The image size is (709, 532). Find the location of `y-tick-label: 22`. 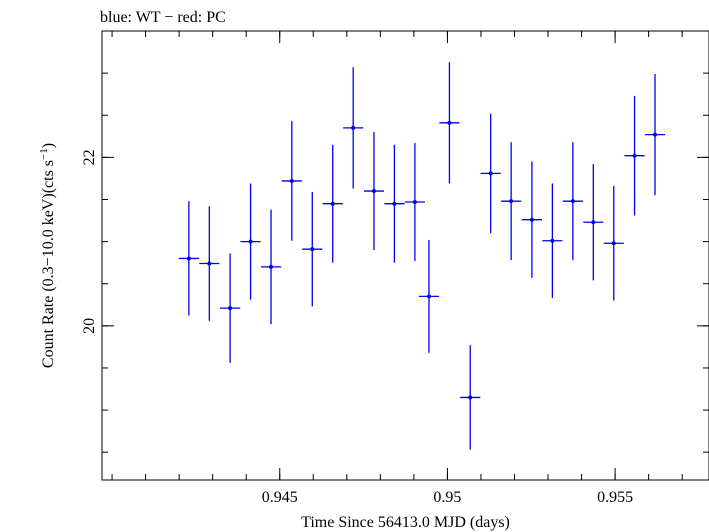

y-tick-label: 22 is located at coordinates (89, 157).